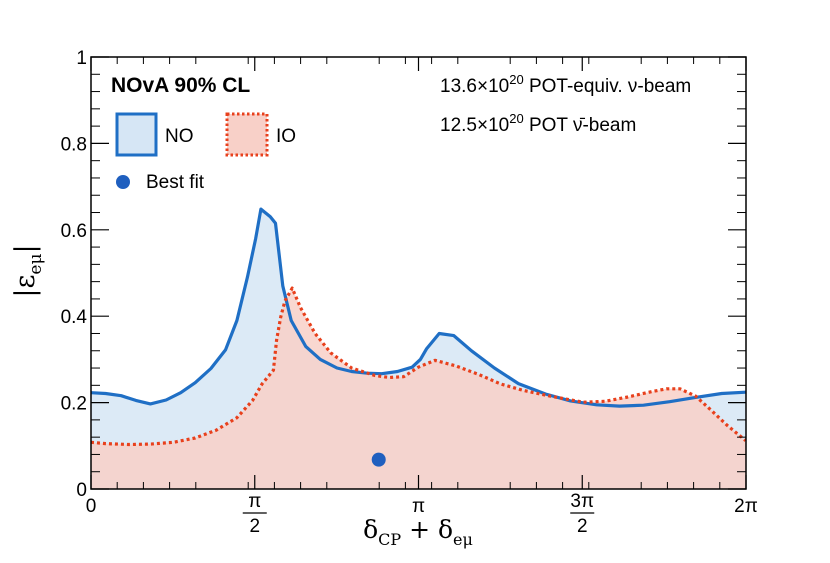  Describe the element at coordinates (74, 231) in the screenshot. I see `y-tick-label: 0.6` at that location.